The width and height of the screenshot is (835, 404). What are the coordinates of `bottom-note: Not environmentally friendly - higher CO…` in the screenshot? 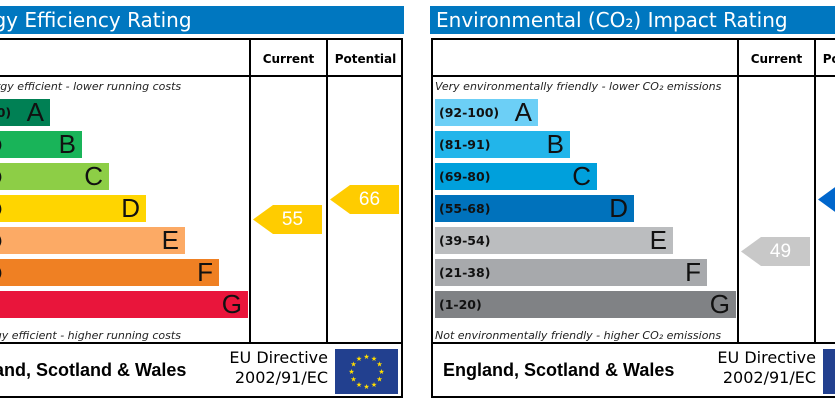 It's located at (578, 335).